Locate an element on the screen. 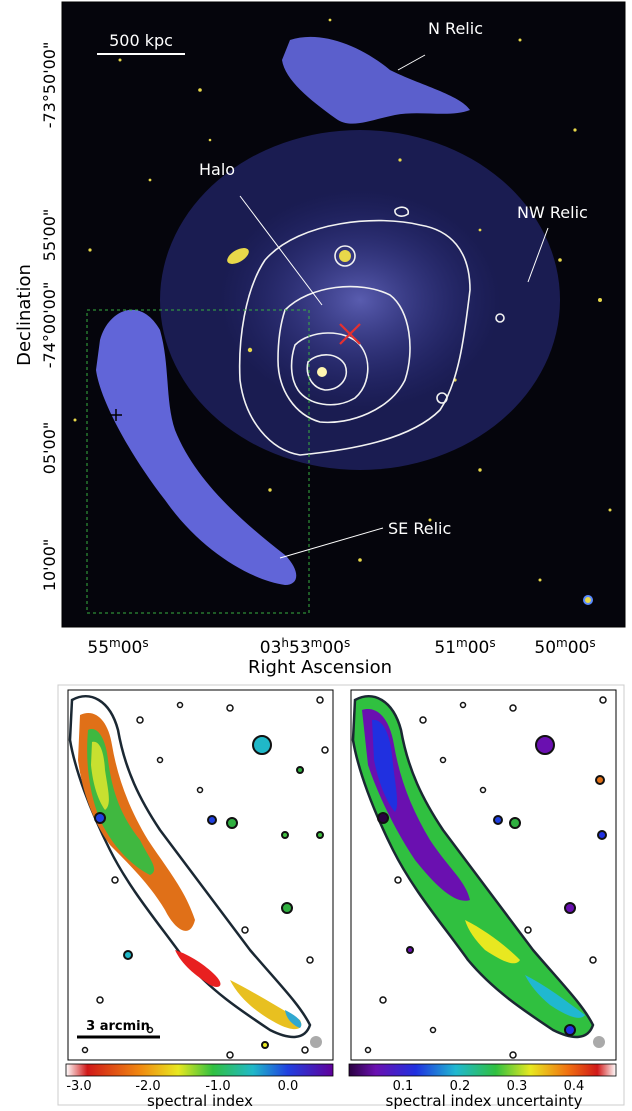  x-tick-label: 50m00s is located at coordinates (564, 647).